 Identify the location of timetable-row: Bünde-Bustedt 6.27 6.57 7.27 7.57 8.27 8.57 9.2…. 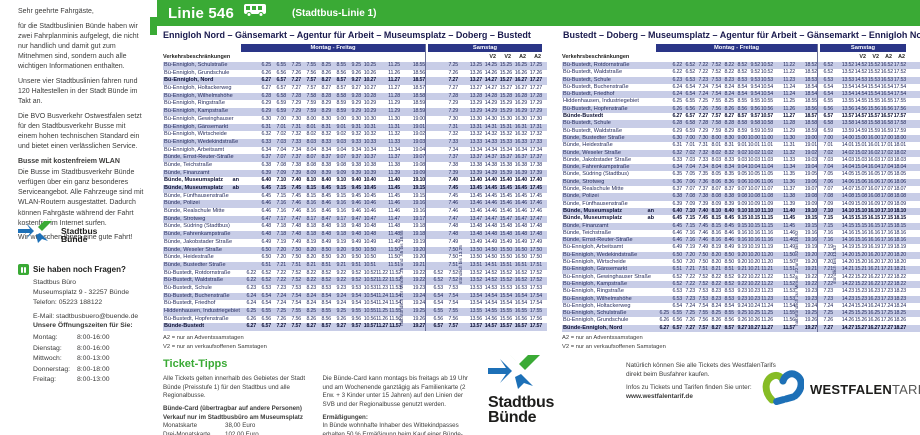
(355, 327).